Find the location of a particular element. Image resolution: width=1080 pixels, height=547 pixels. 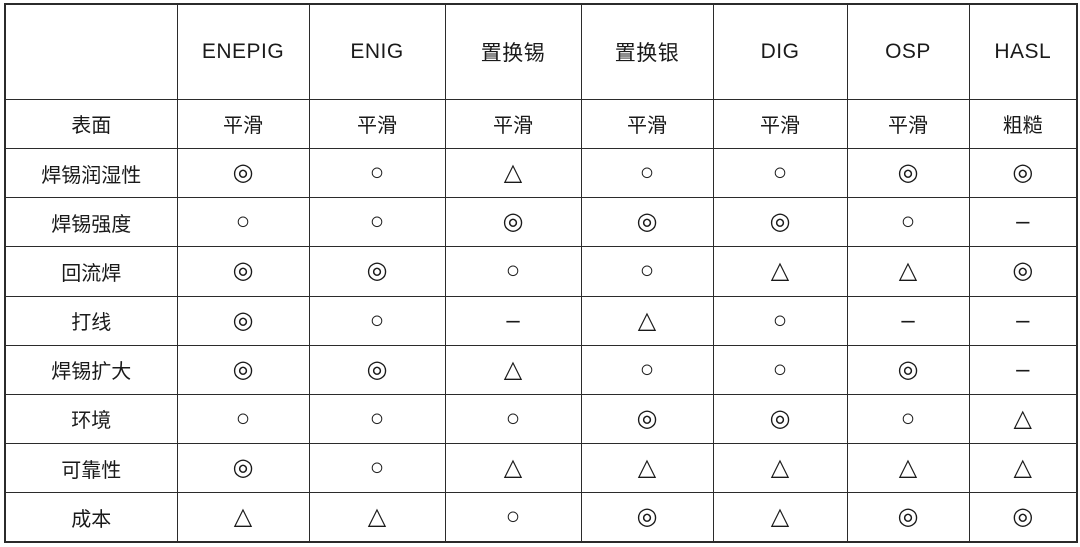

table-row-reliability: 可靠性 ◎ ○ △ △ △ △ △ is located at coordinates (541, 468).